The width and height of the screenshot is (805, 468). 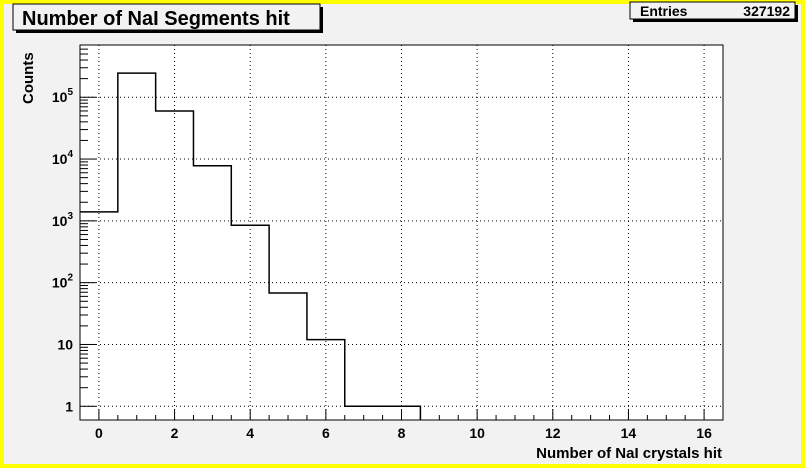 I want to click on y-tick-label: 1, so click(x=69, y=406).